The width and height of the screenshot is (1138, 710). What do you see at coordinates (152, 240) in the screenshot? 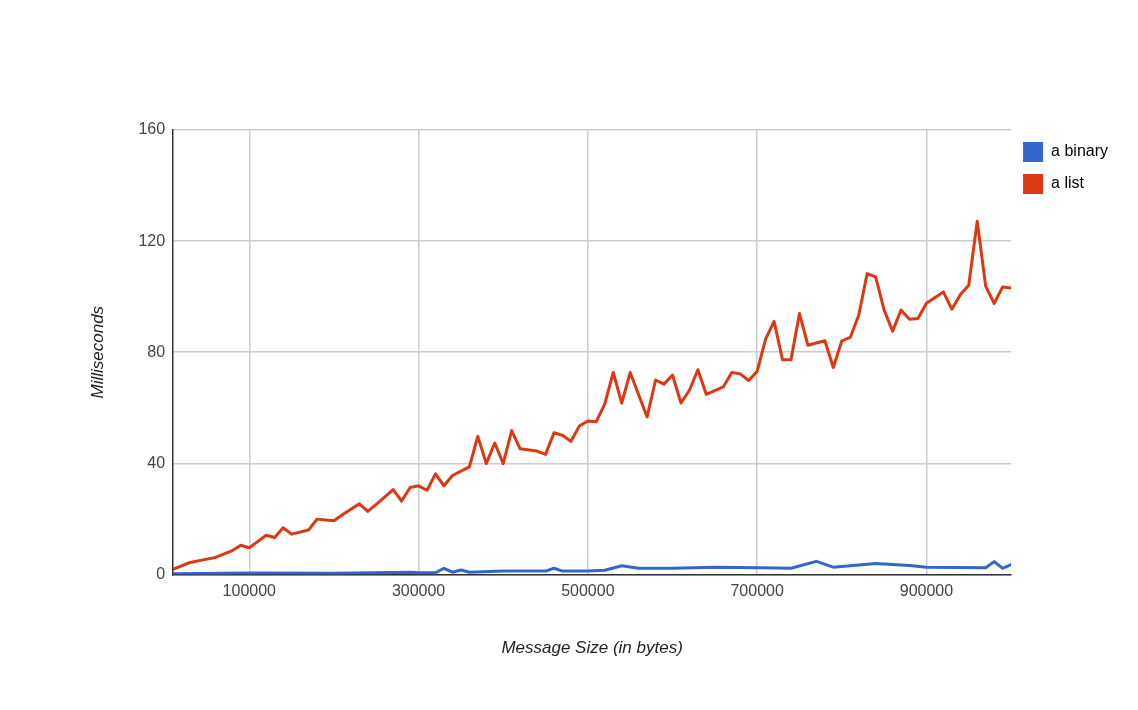
I see `y-tick-label: 120` at bounding box center [152, 240].